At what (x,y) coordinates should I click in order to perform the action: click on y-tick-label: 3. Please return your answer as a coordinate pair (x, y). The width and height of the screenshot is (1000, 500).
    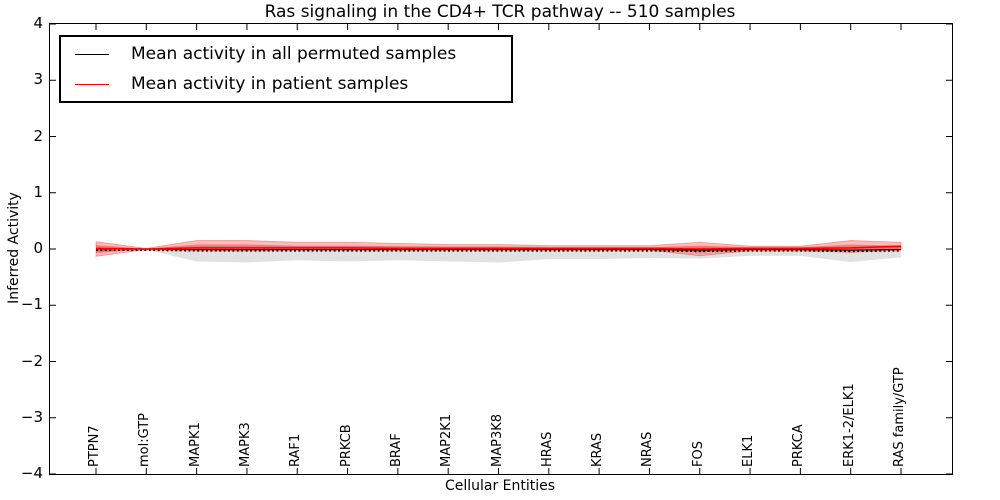
    Looking at the image, I should click on (38, 79).